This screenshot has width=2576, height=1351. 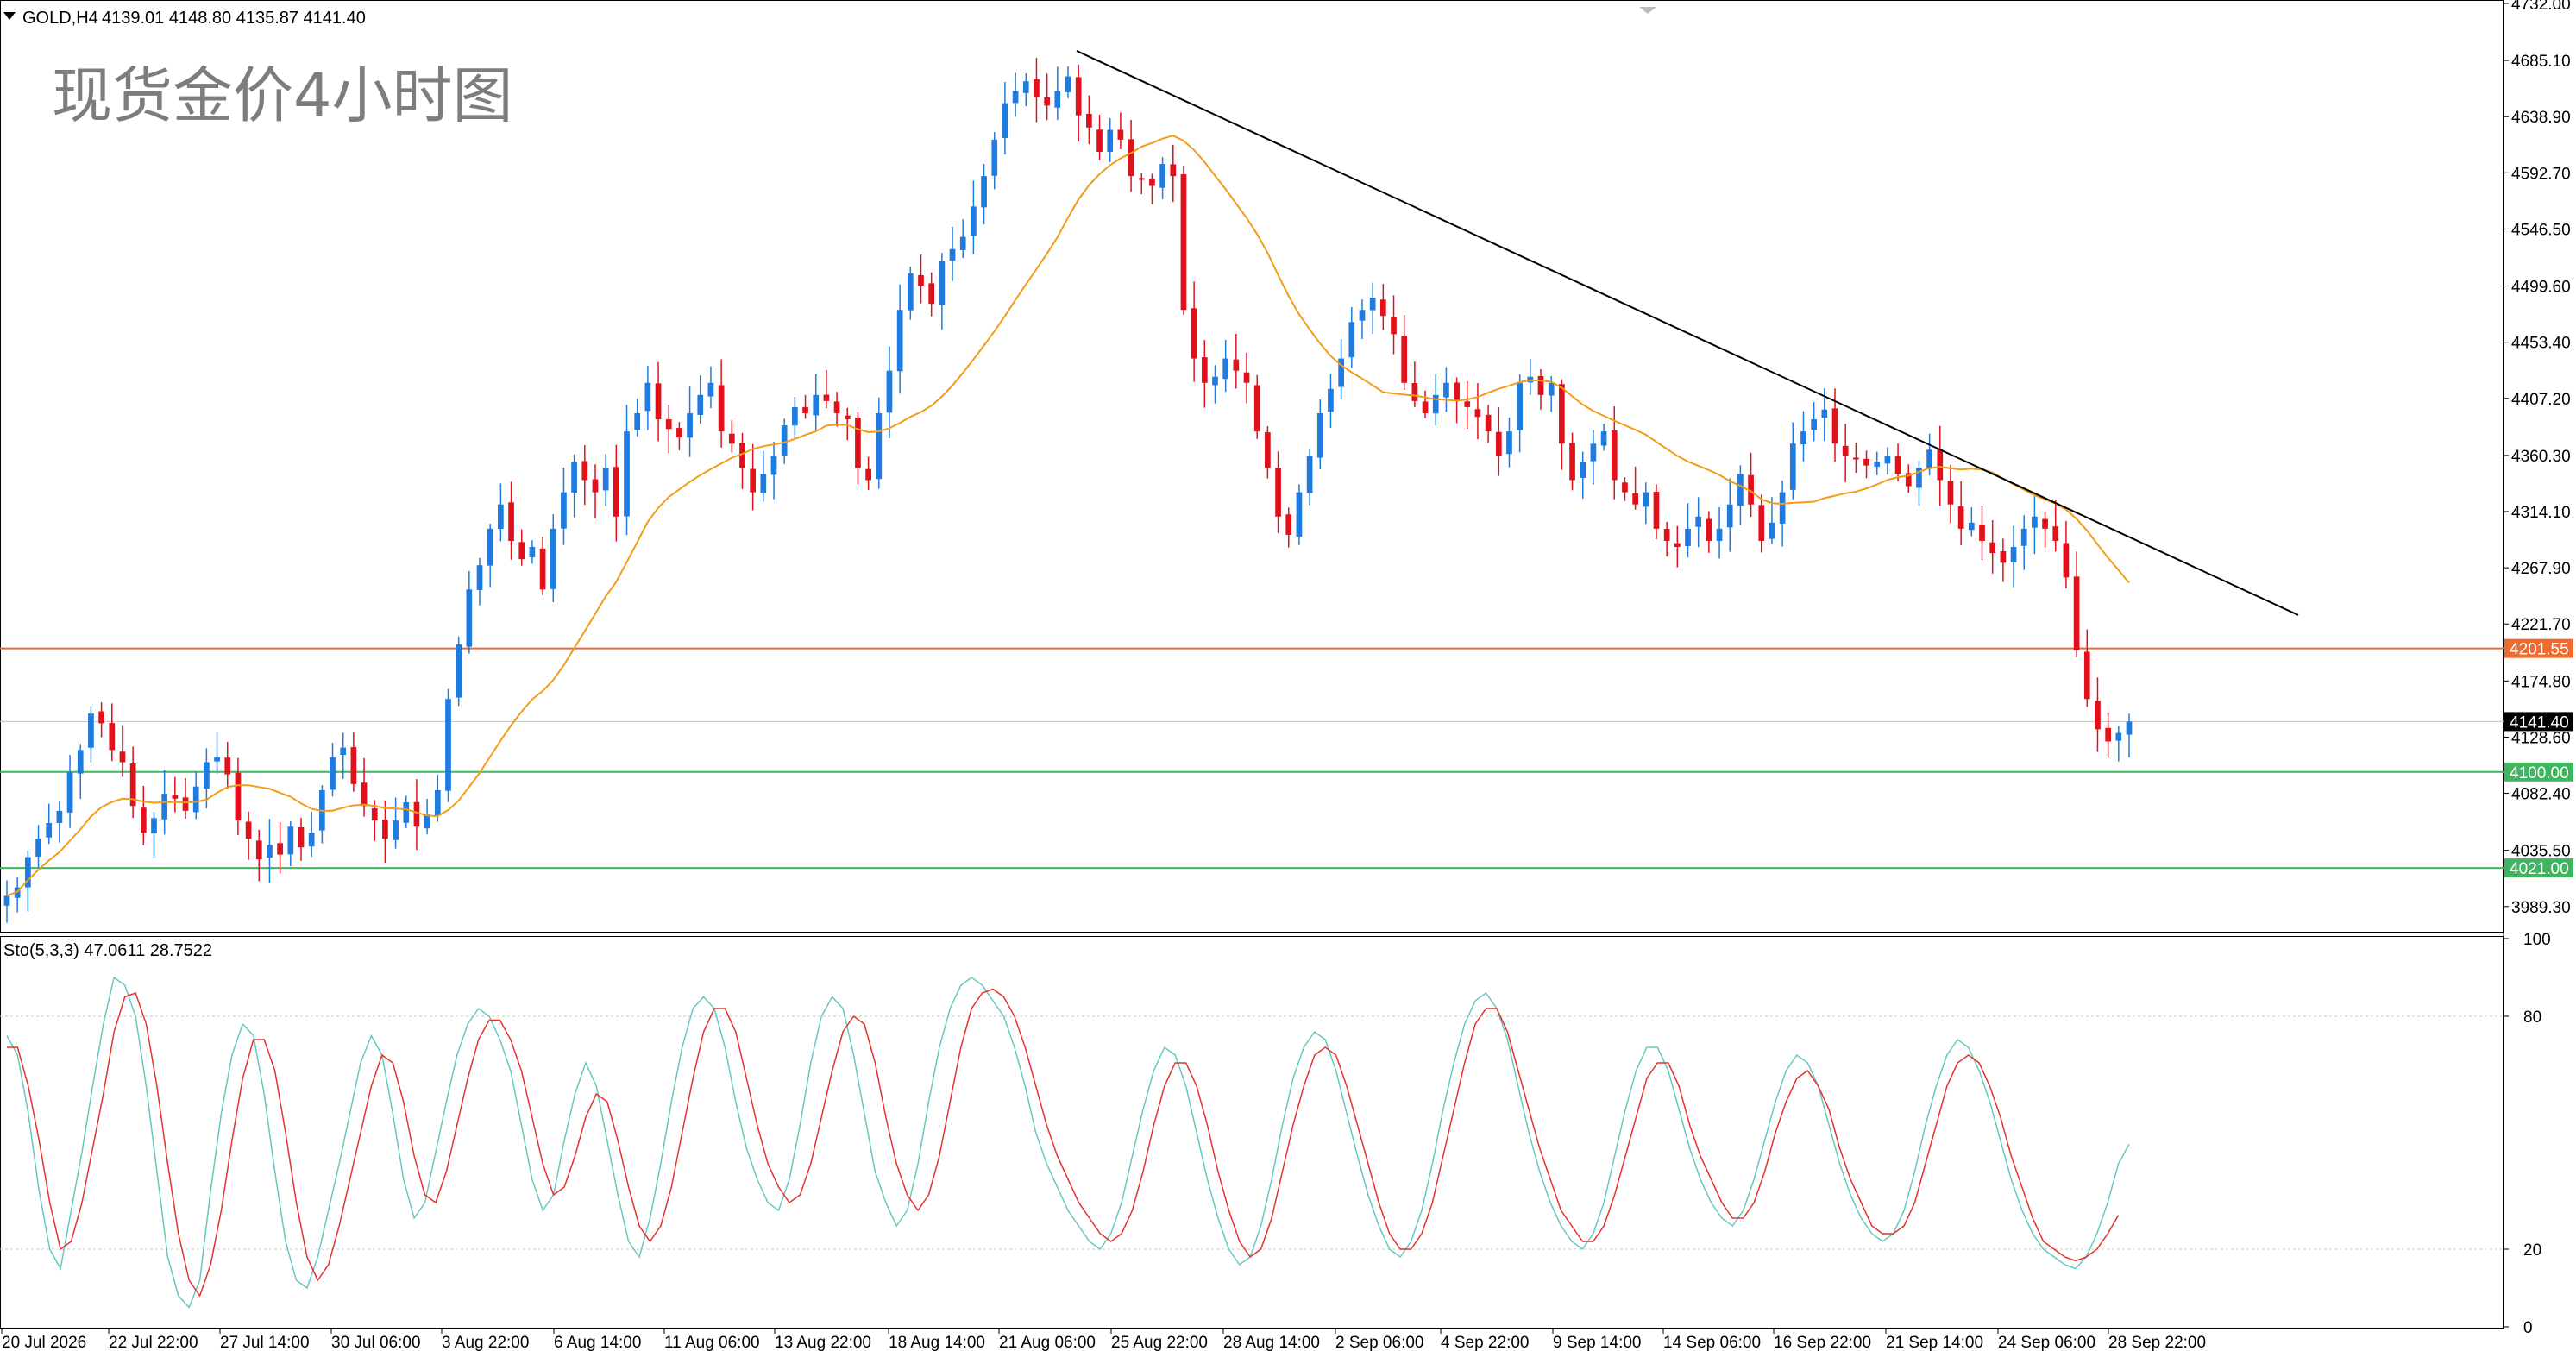 I want to click on x-tick-label: 2 Sep 06:00, so click(x=1379, y=1342).